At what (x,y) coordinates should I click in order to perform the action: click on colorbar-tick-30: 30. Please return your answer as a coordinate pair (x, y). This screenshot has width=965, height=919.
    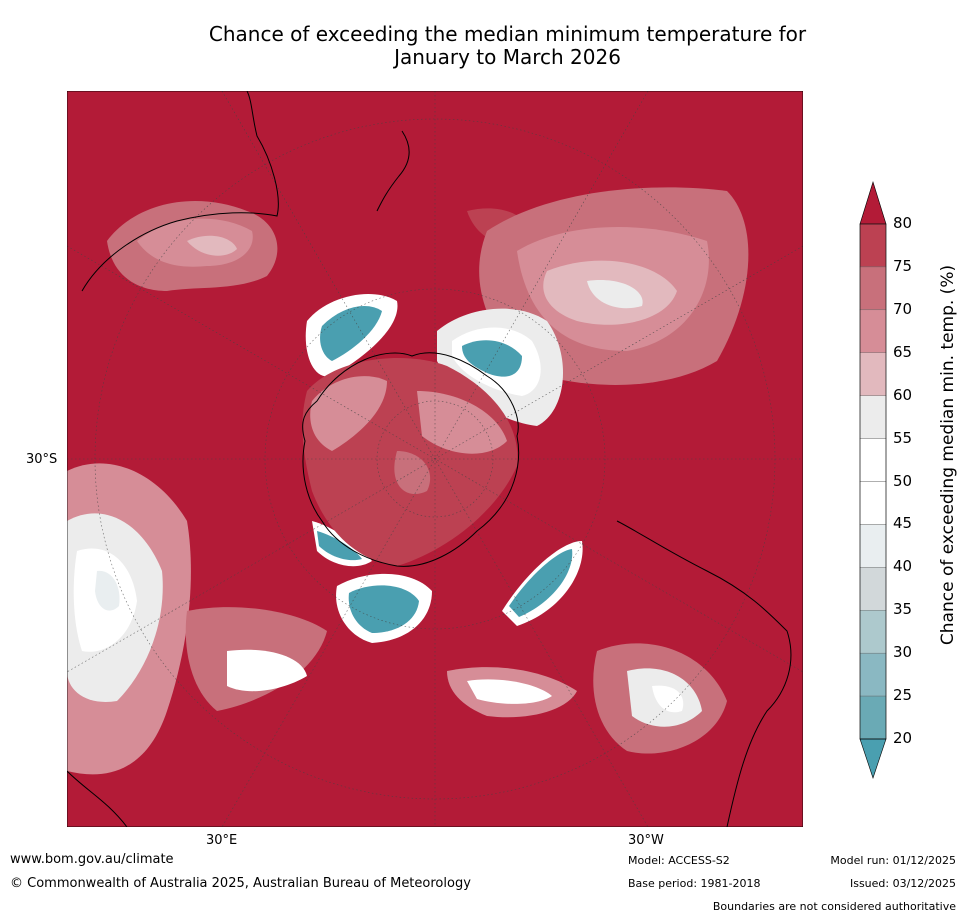
    Looking at the image, I should click on (903, 652).